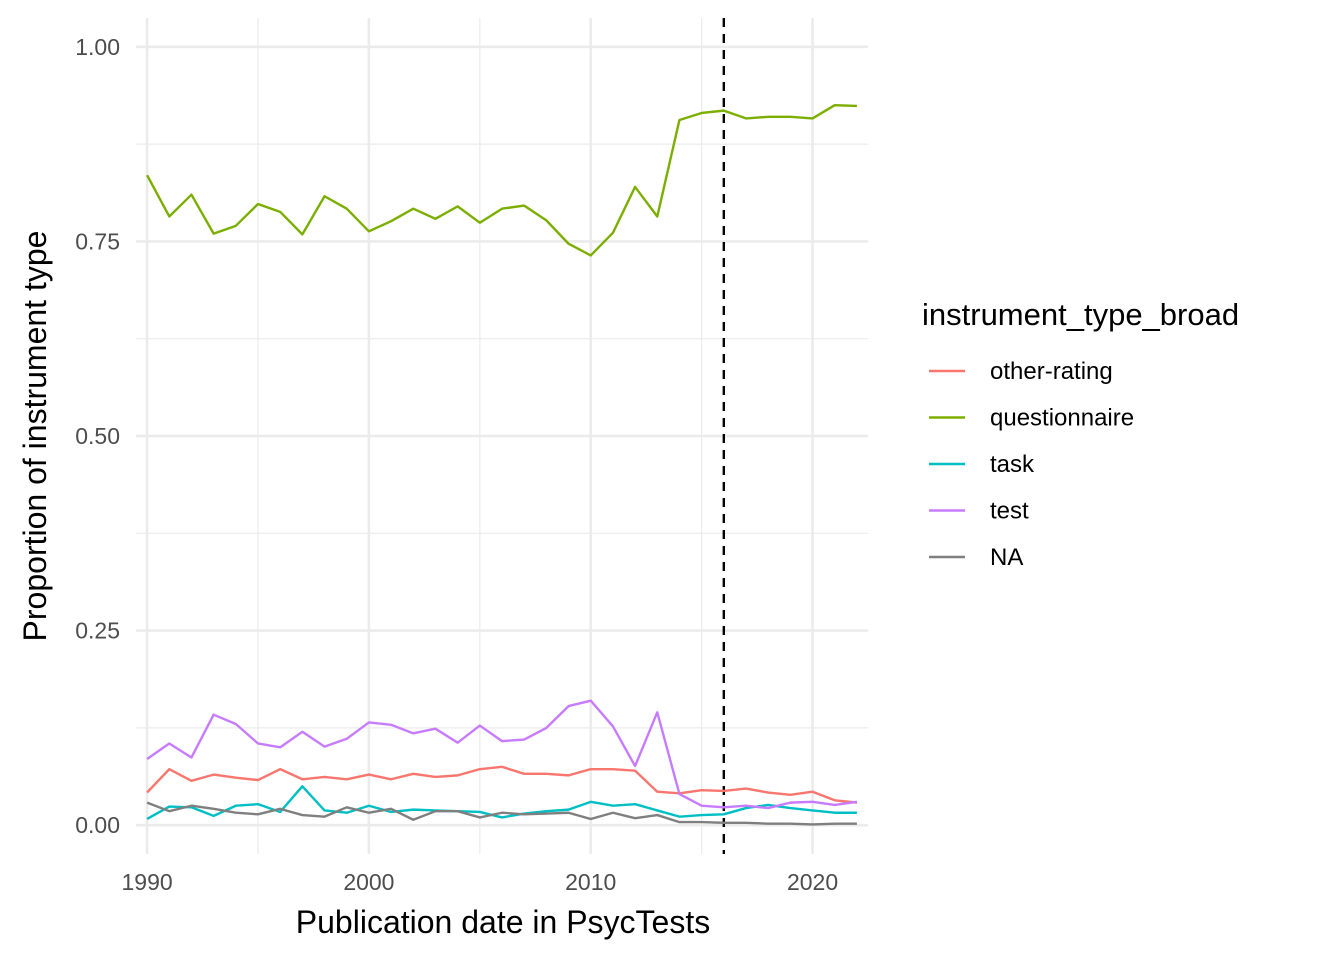 This screenshot has height=960, width=1344. What do you see at coordinates (590, 882) in the screenshot?
I see `x-tick-label: 2010` at bounding box center [590, 882].